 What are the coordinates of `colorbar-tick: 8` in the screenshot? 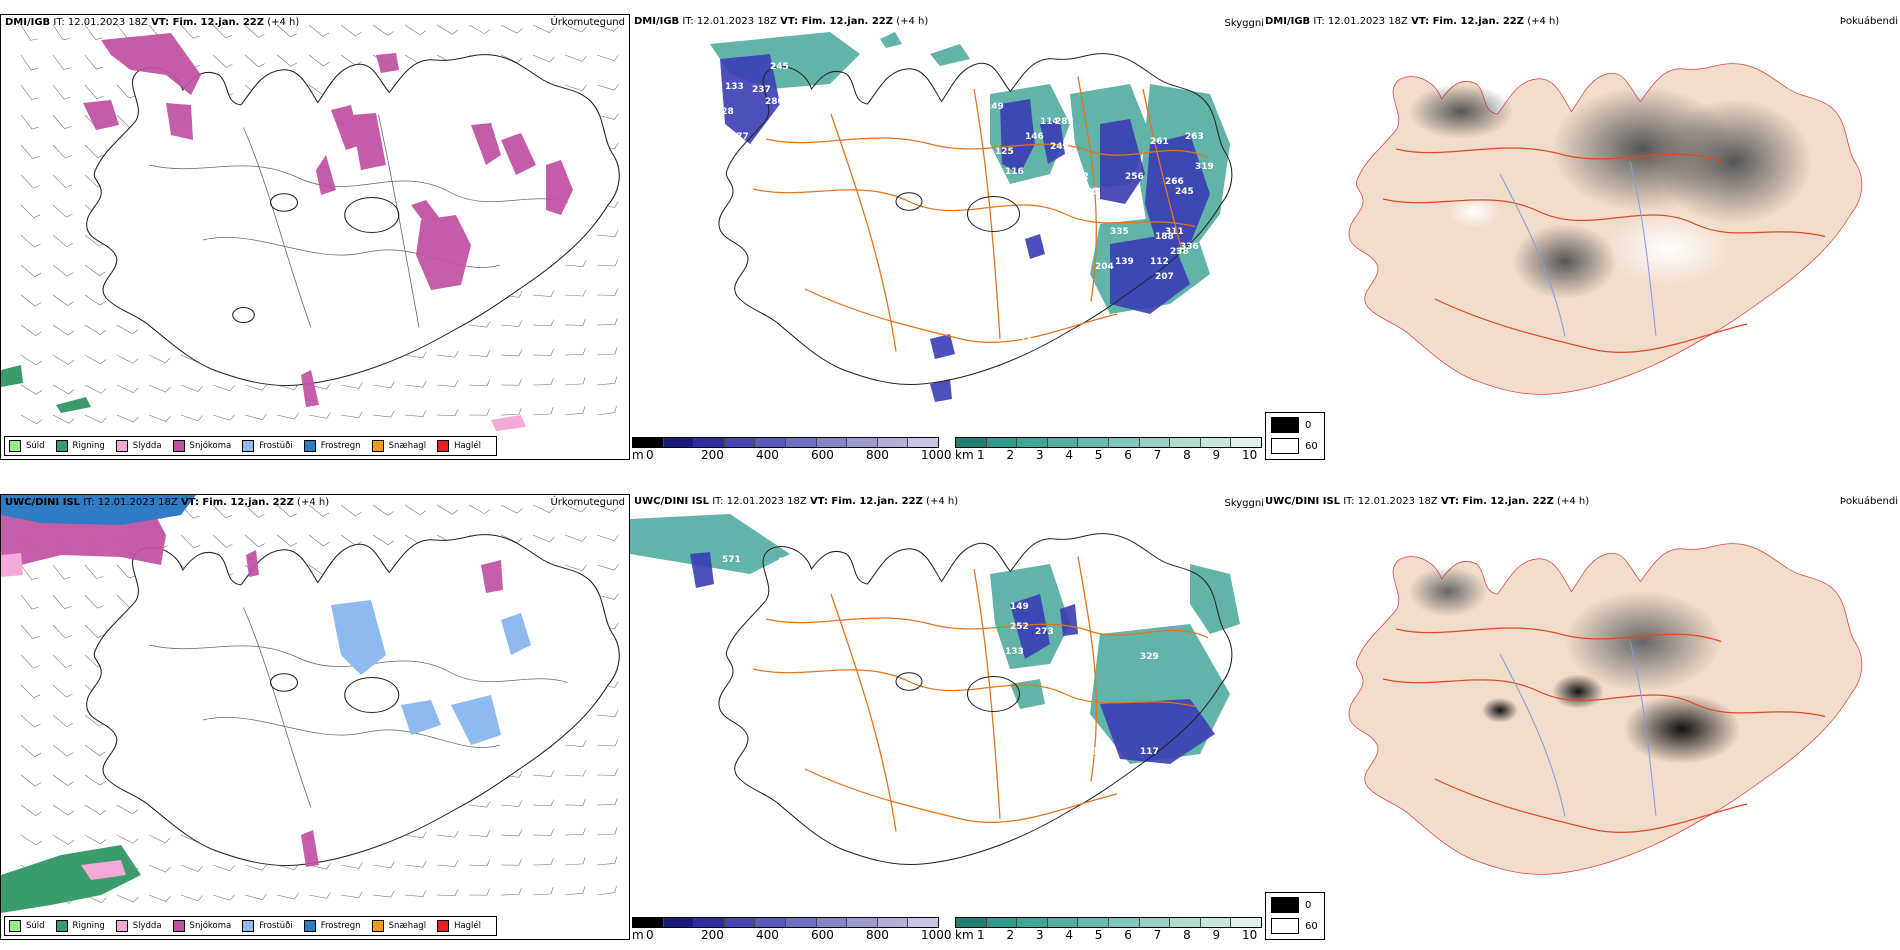 It's located at (1187, 935).